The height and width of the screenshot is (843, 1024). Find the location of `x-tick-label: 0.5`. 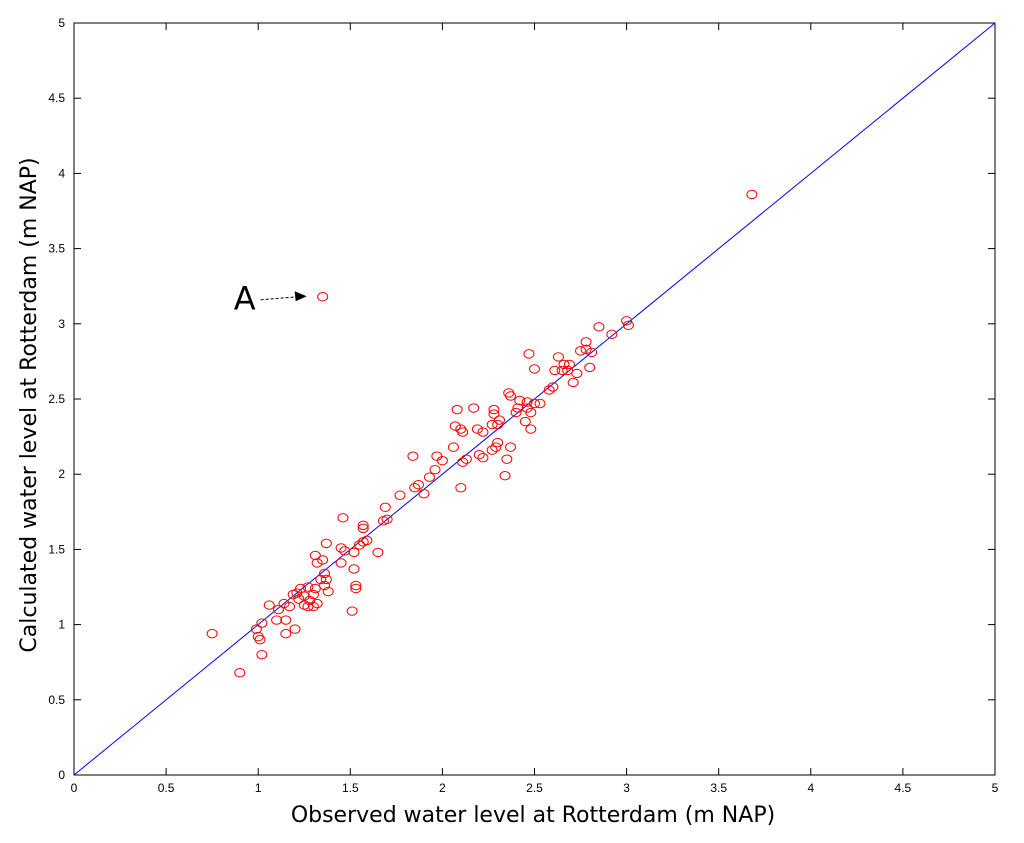

x-tick-label: 0.5 is located at coordinates (166, 788).